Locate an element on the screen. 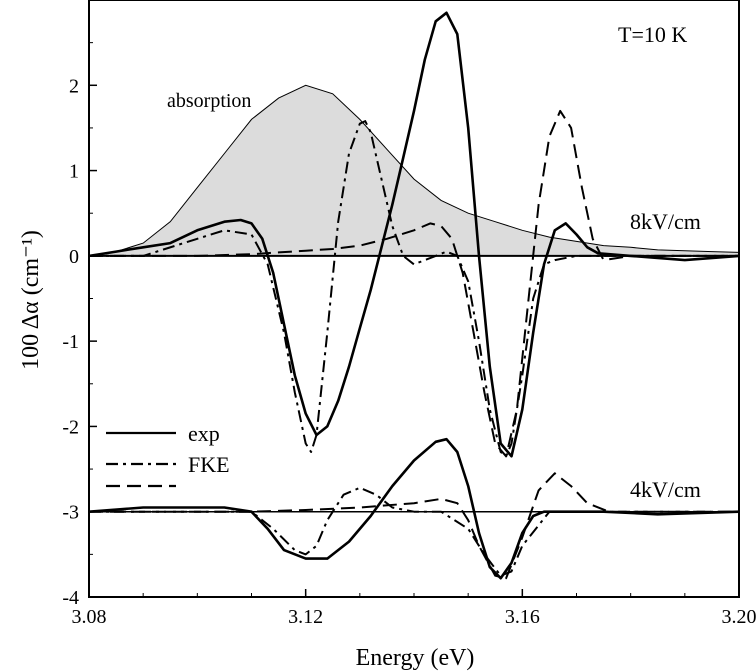 This screenshot has height=671, width=756. y-axis-ticks: -4 -3 -2 -1 0 1 2 is located at coordinates (79, 325).